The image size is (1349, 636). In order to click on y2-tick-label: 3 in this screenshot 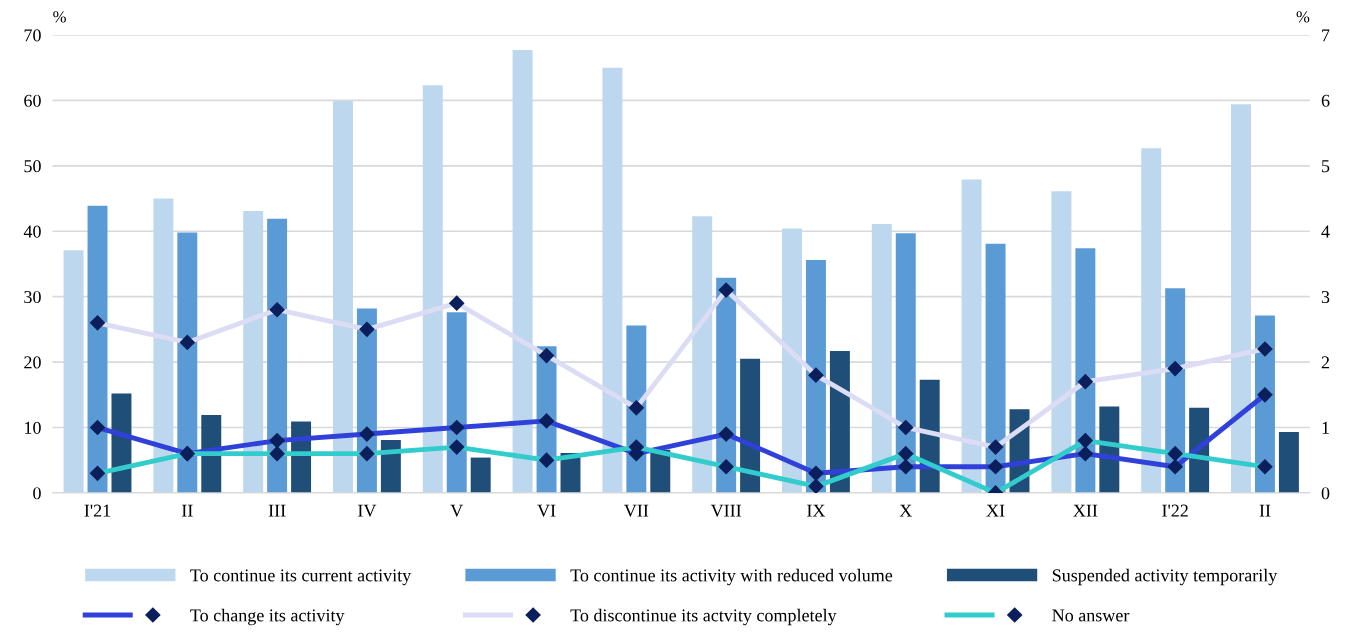, I will do `click(1325, 297)`.